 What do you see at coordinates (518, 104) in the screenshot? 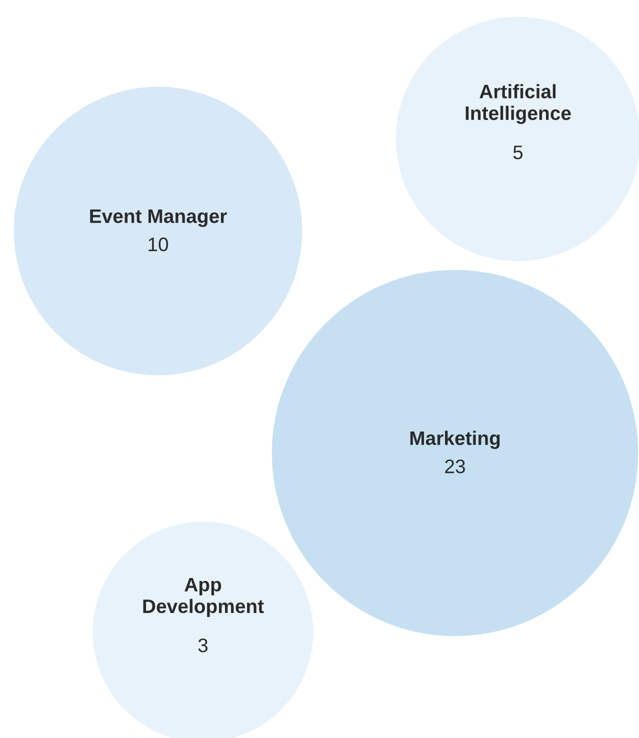
I see `category-label: Artificial Intelligence` at bounding box center [518, 104].